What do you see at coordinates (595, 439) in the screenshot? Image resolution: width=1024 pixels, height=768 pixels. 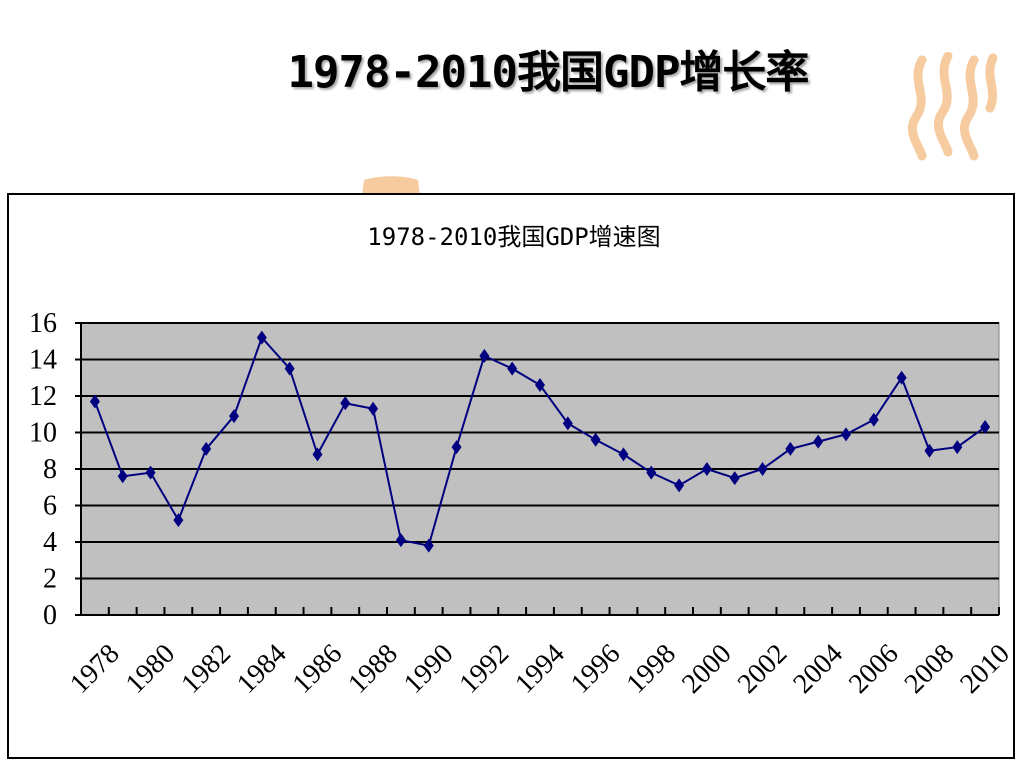 I see `data-point-1996` at bounding box center [595, 439].